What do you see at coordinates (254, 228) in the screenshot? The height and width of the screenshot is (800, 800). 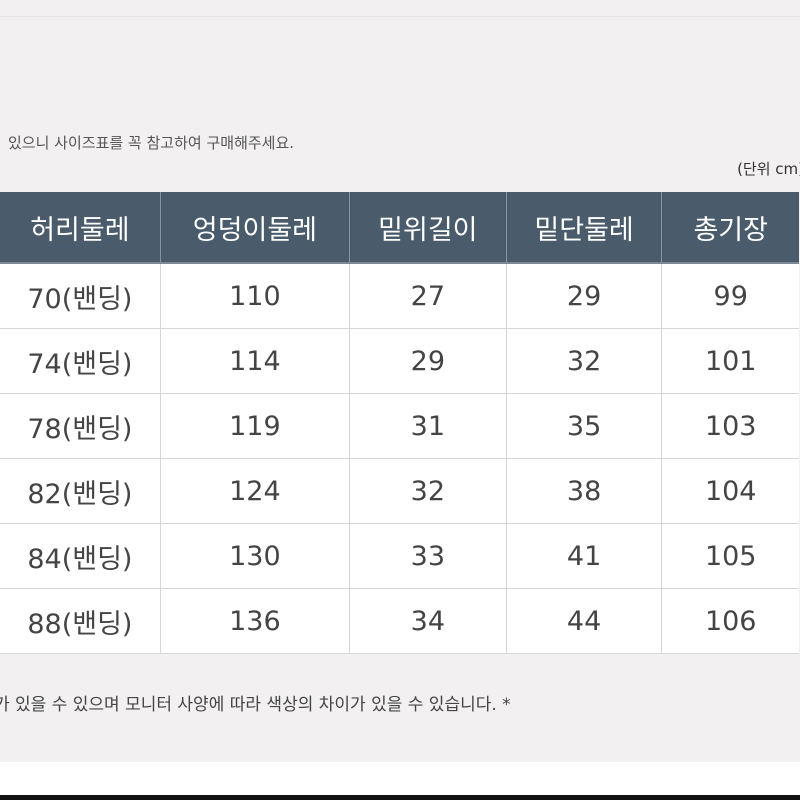 I see `column-header: 엉덩이둘레` at bounding box center [254, 228].